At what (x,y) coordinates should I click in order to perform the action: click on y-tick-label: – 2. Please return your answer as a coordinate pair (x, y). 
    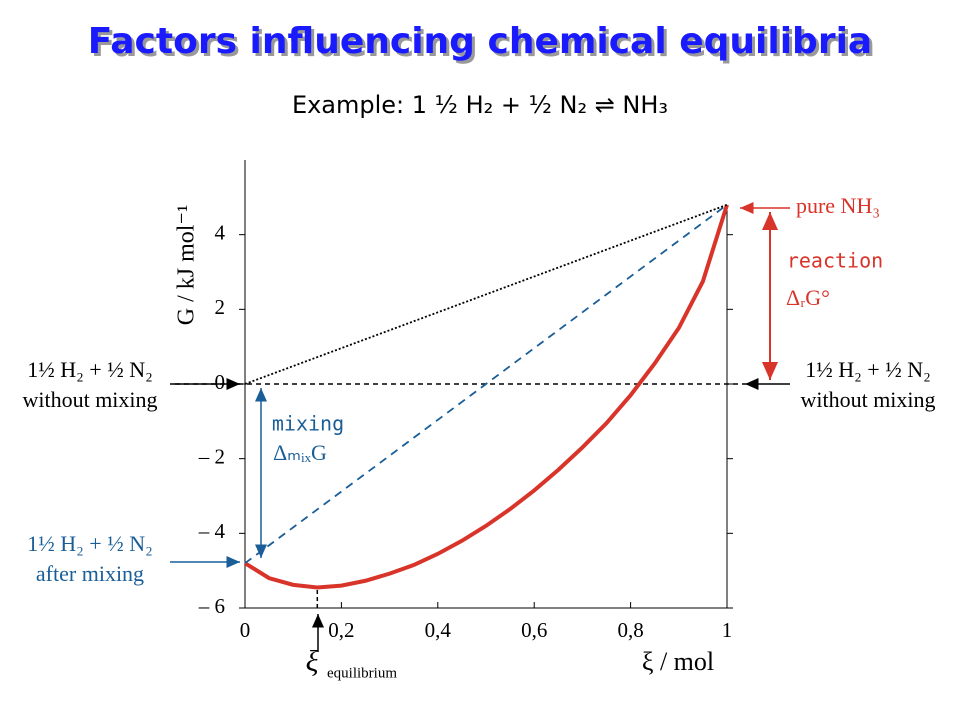
    Looking at the image, I should click on (211, 456).